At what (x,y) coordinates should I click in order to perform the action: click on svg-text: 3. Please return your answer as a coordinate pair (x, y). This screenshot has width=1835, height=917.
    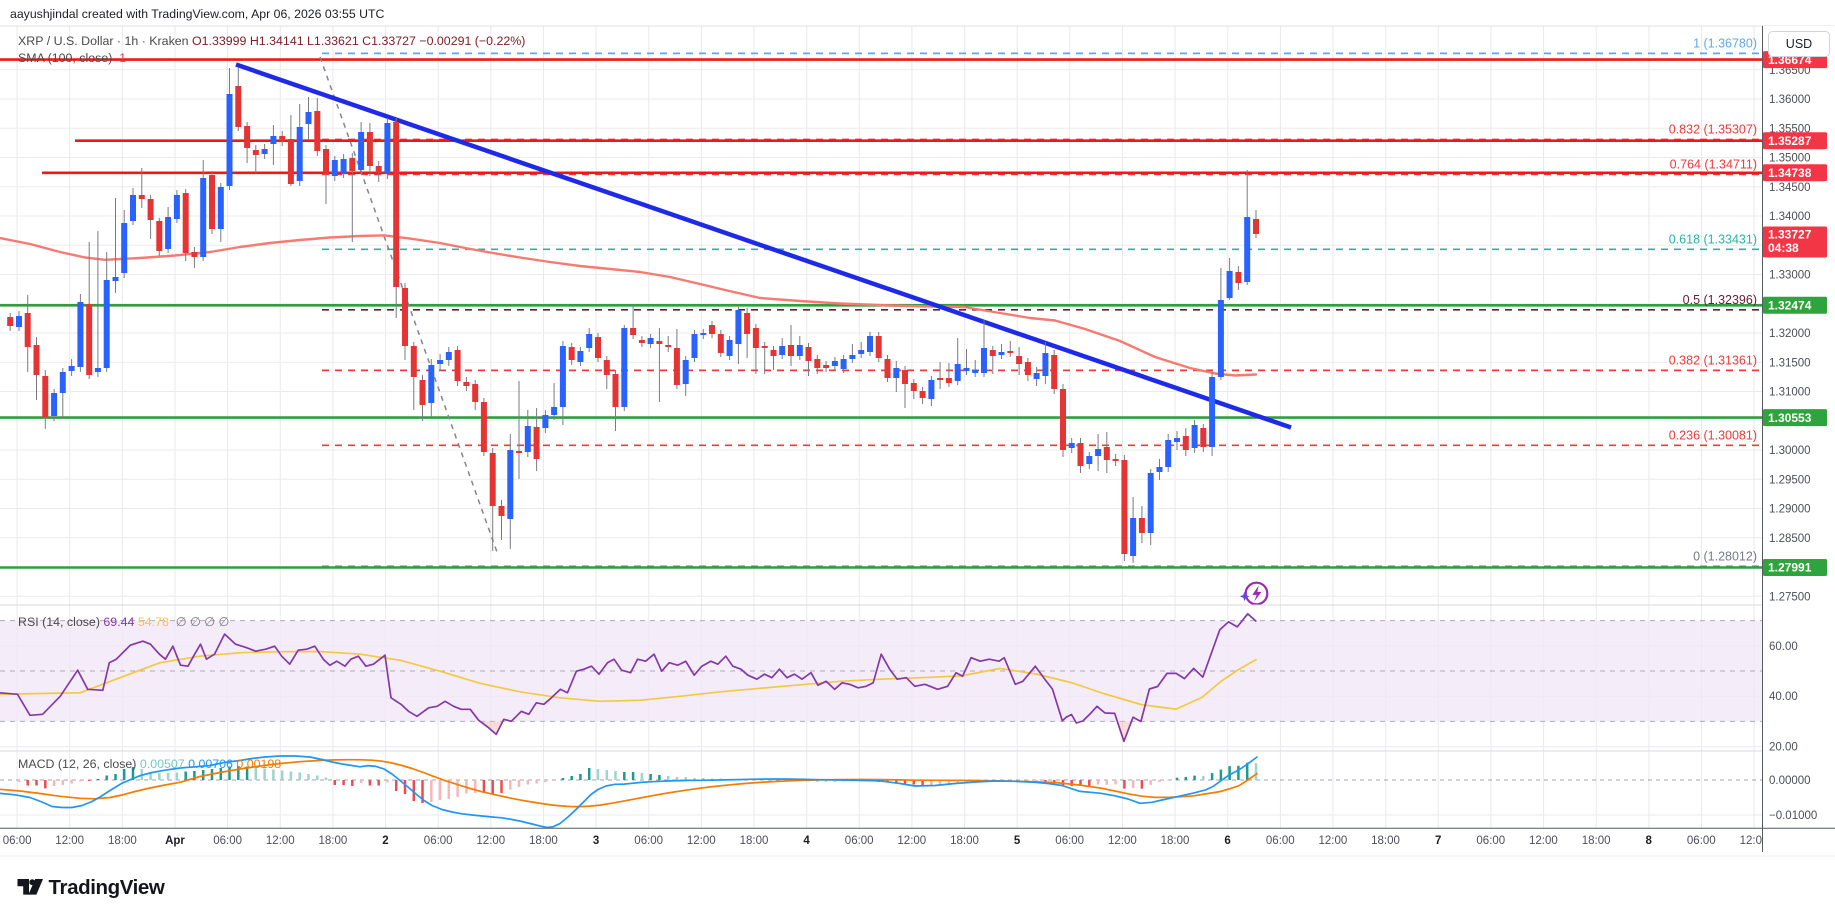
    Looking at the image, I should click on (596, 841).